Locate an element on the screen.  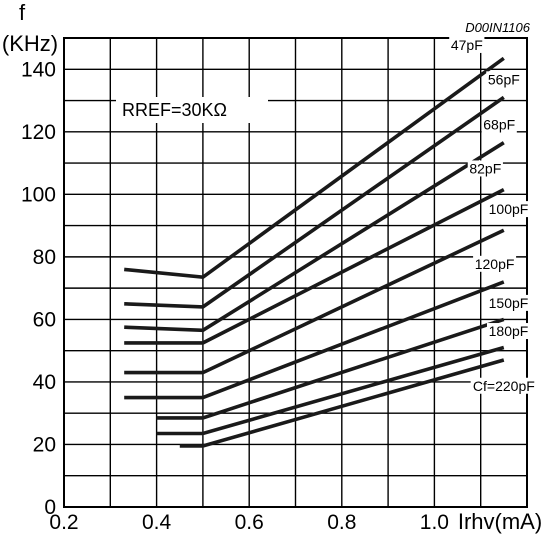
x-tick-labels: 0.2 0.4 0.6 0.8 1.0 is located at coordinates (249, 522).